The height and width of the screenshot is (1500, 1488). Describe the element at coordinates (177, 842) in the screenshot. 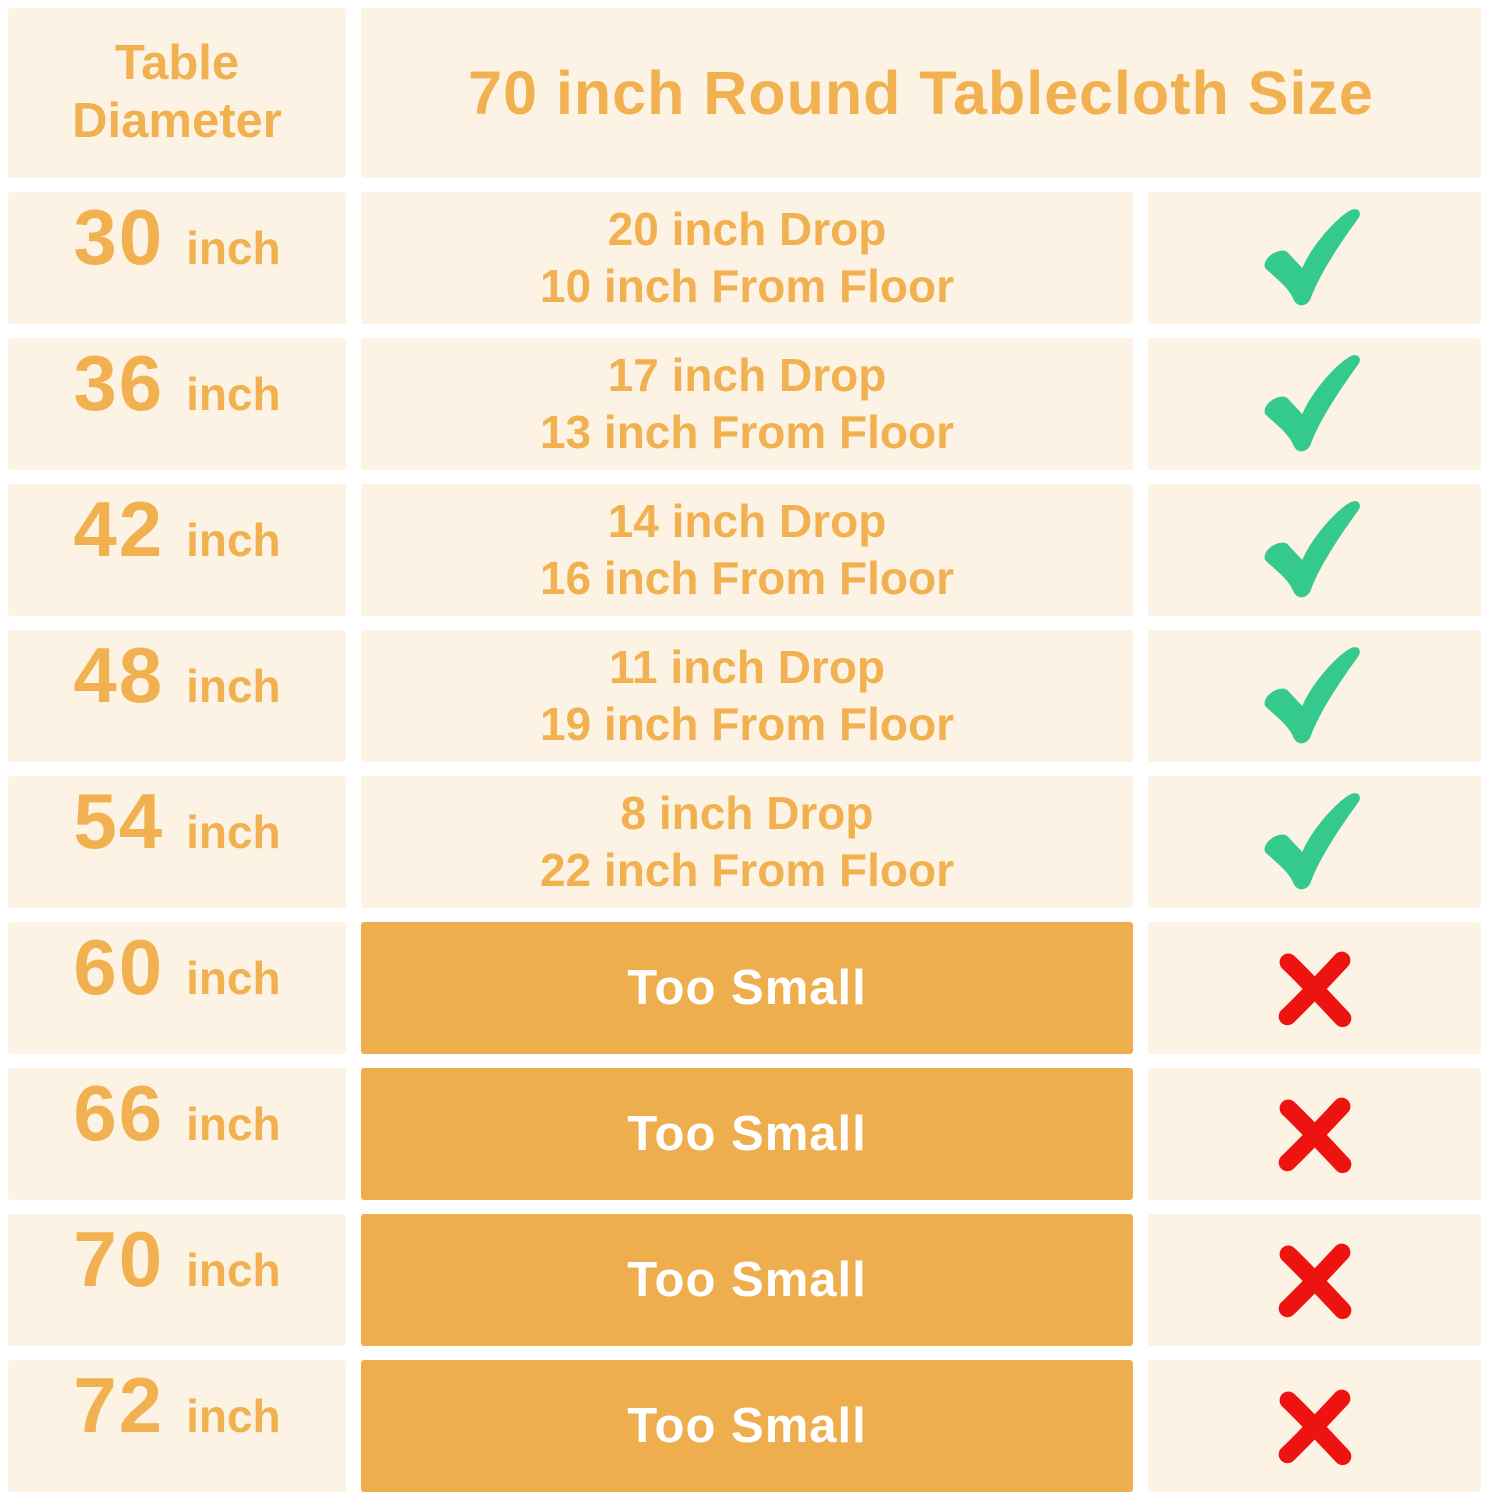

I see `table-row-diameter: 54 inch` at that location.